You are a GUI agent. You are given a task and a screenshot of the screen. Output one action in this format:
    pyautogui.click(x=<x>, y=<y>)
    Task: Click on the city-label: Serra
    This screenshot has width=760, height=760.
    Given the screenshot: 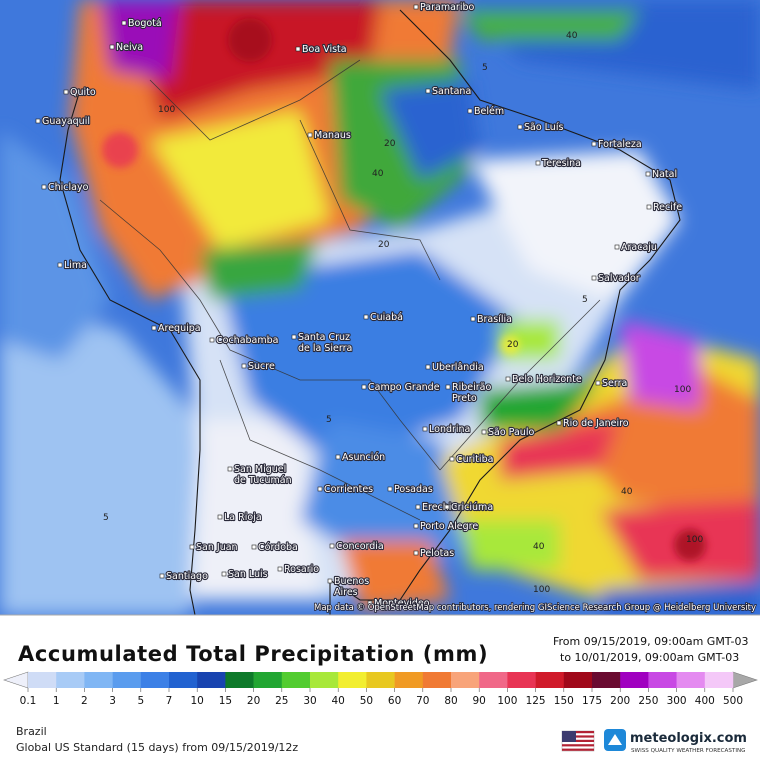 What is the action you would take?
    pyautogui.click(x=614, y=383)
    